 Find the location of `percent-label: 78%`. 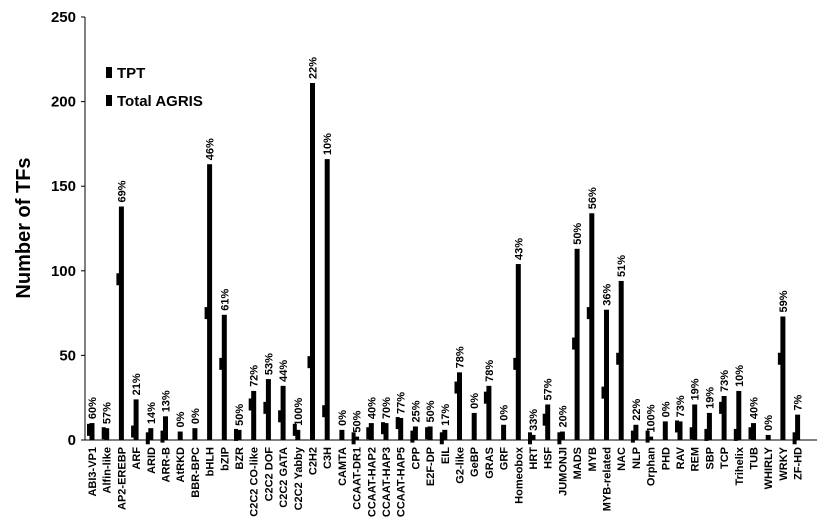

percent-label: 78% is located at coordinates (490, 371).